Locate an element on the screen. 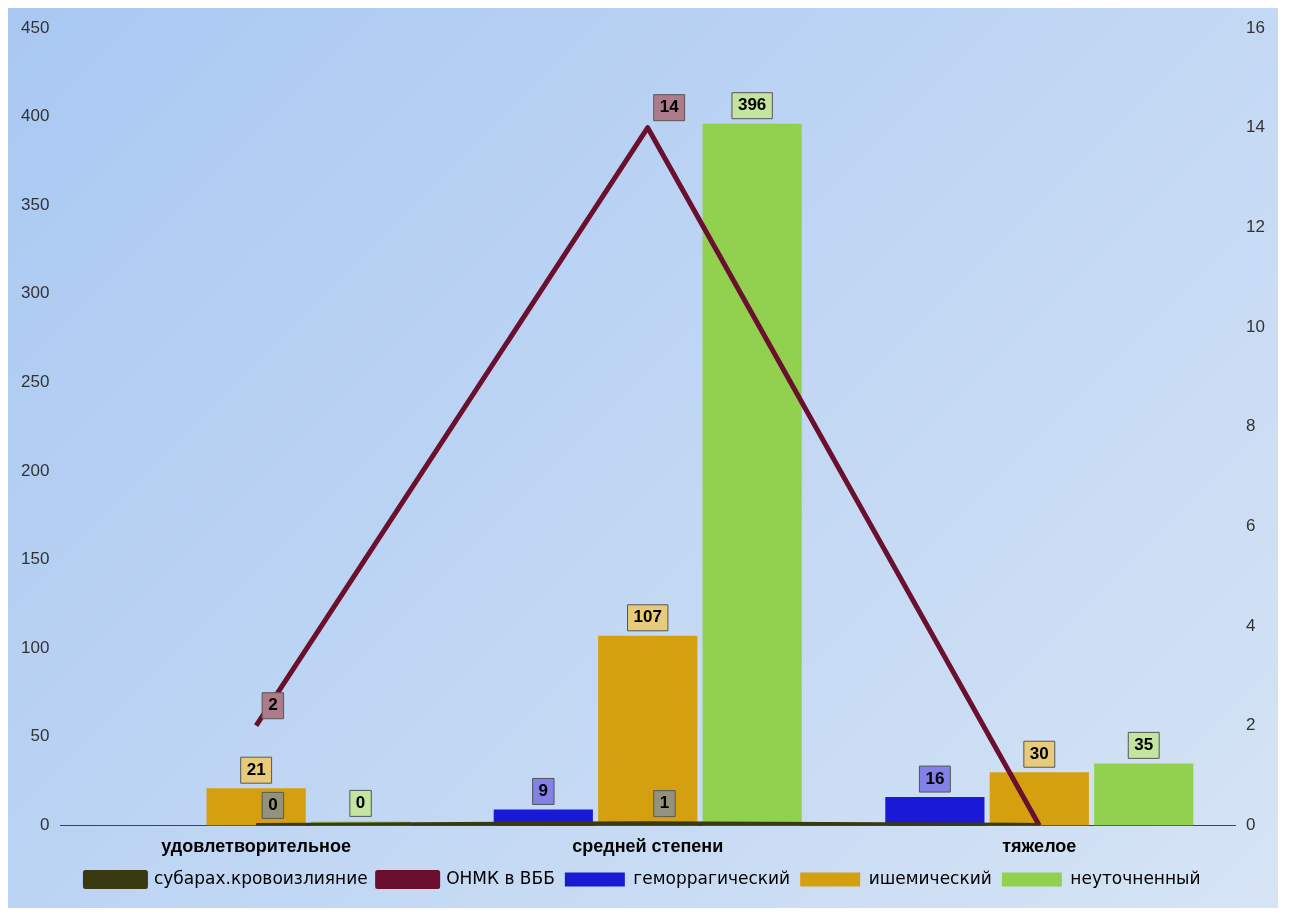  data-label: 14 is located at coordinates (669, 107).